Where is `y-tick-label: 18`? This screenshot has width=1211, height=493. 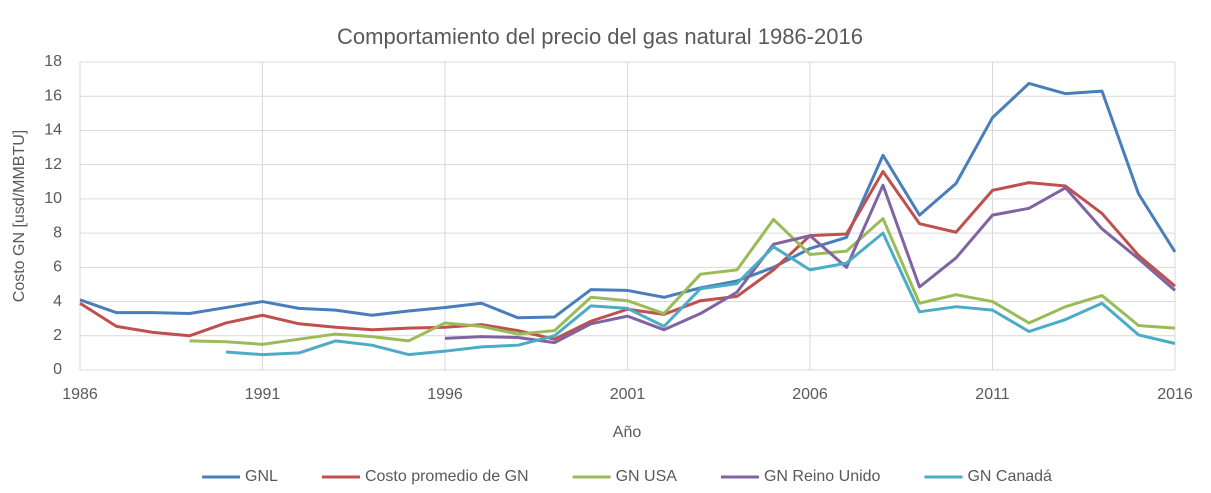
y-tick-label: 18 is located at coordinates (53, 61).